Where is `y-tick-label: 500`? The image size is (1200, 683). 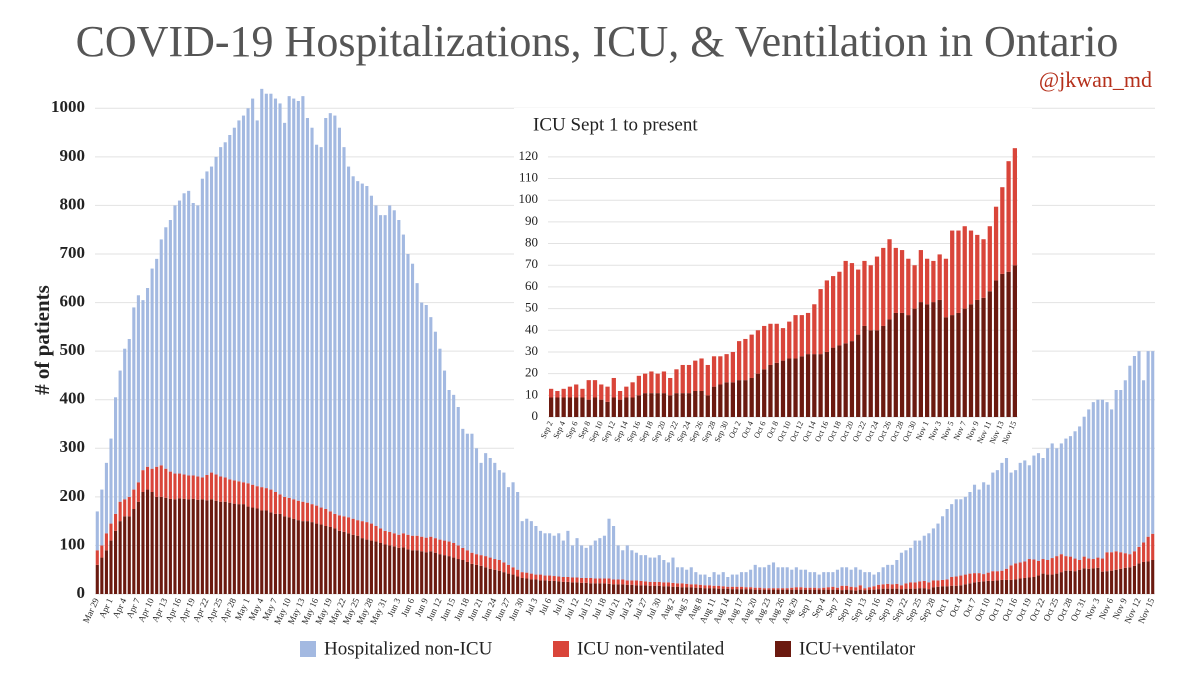
y-tick-label: 500 is located at coordinates (73, 349).